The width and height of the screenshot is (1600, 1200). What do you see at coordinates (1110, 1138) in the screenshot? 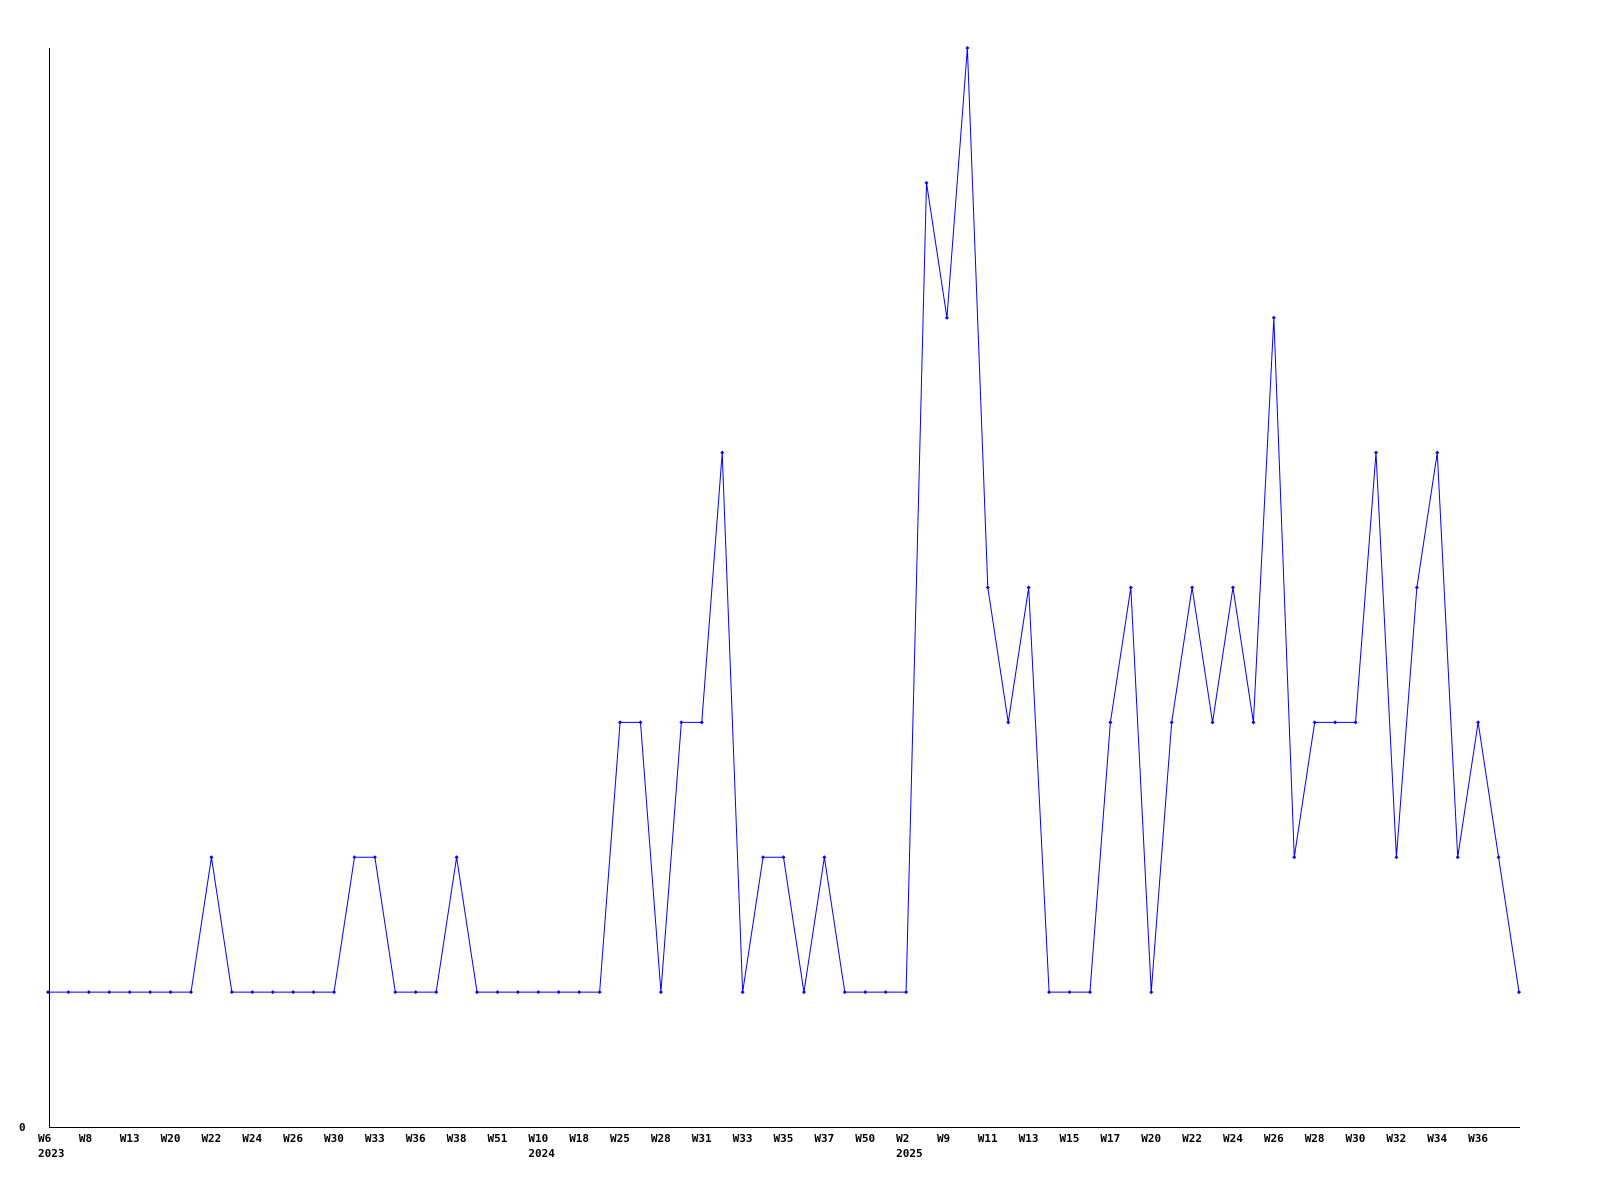
I see `x-tick-label: W17` at bounding box center [1110, 1138].